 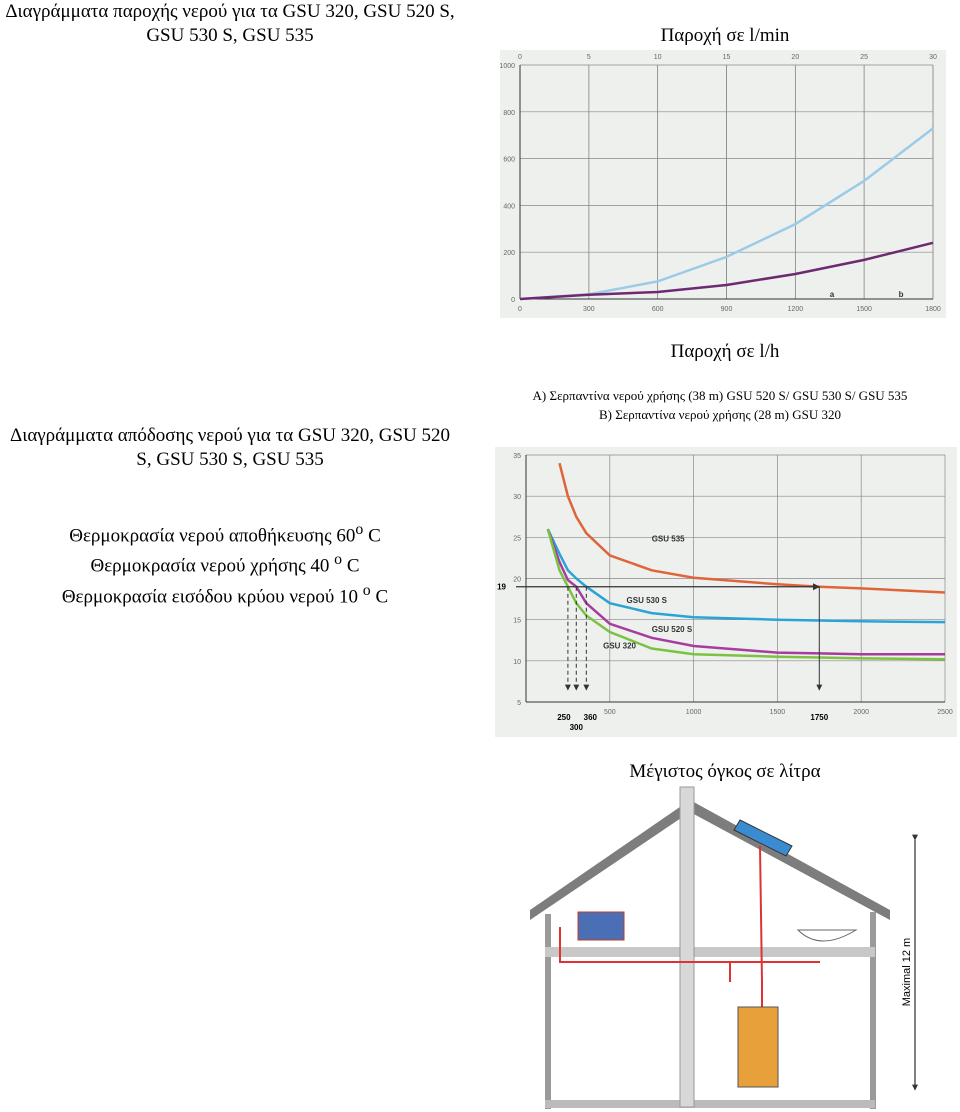 I want to click on roof, so click(x=710, y=860).